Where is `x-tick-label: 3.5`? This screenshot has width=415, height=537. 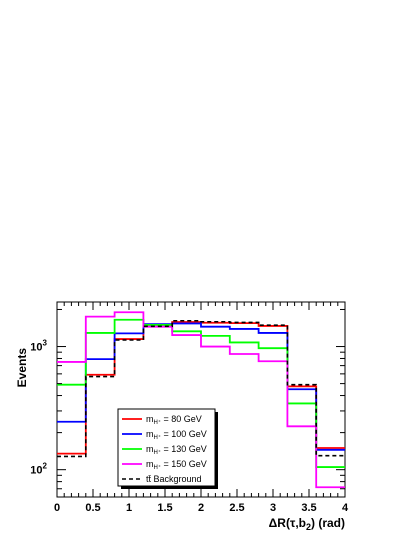
x-tick-label: 3.5 is located at coordinates (308, 508).